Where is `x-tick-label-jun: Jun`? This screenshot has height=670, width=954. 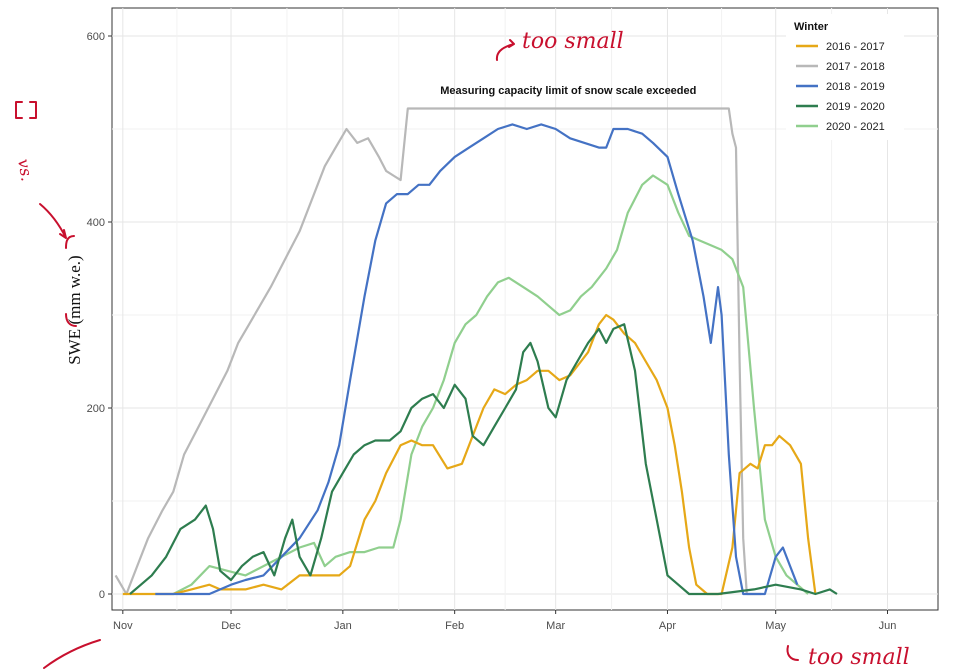 x-tick-label-jun: Jun is located at coordinates (888, 626).